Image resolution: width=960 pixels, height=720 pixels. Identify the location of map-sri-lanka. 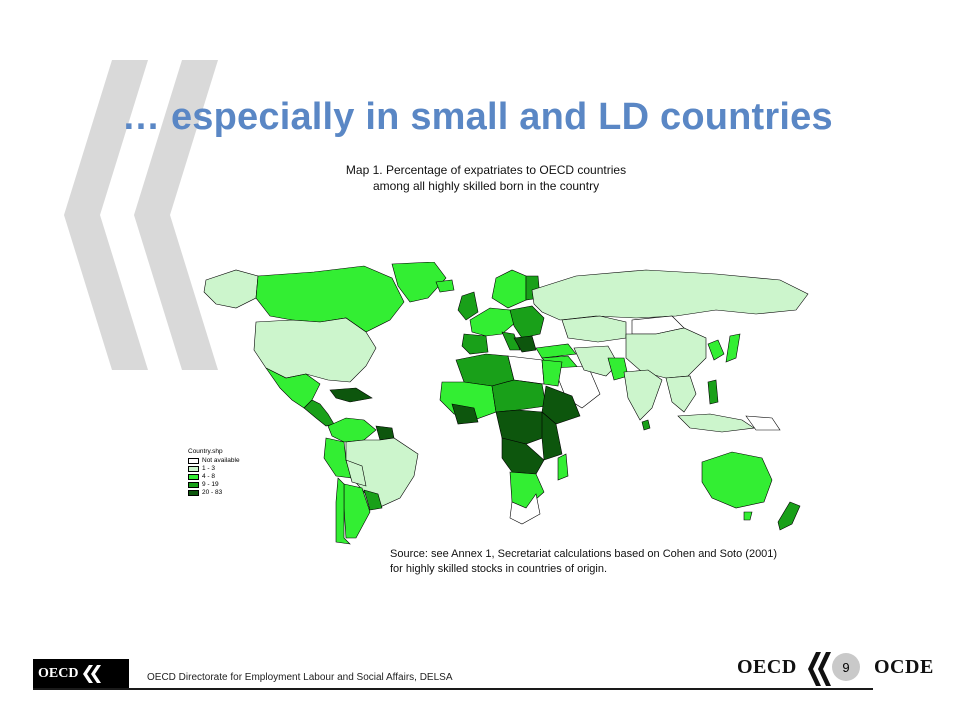
(646, 425).